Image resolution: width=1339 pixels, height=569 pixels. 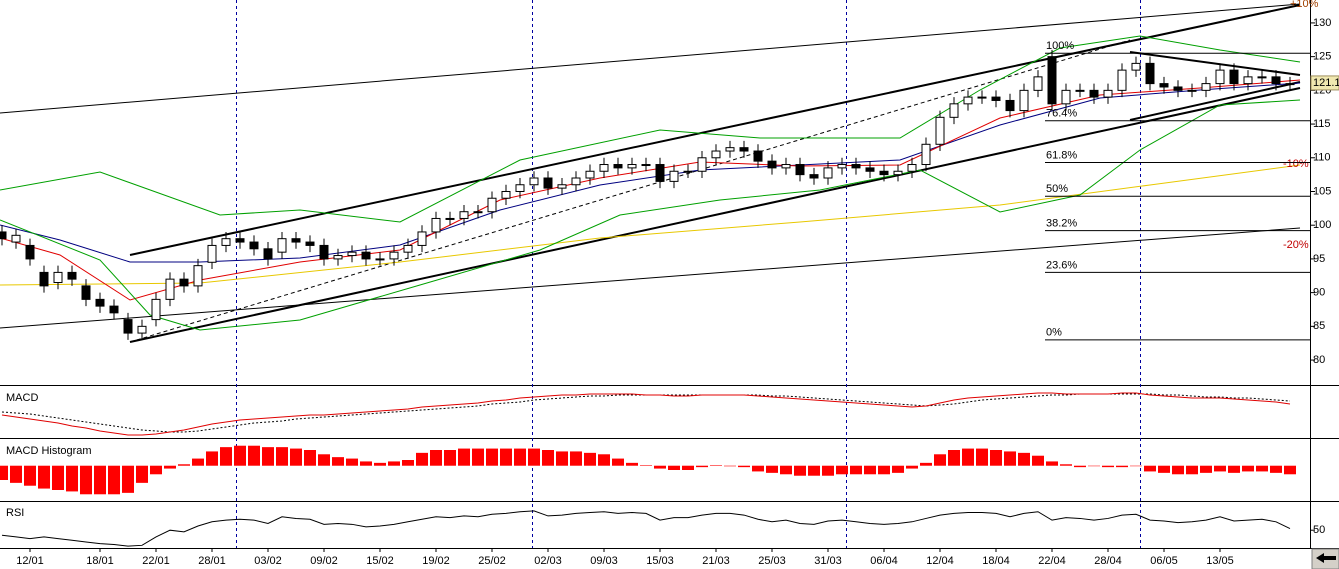 What do you see at coordinates (772, 561) in the screenshot?
I see `x-tick-label: 25/03` at bounding box center [772, 561].